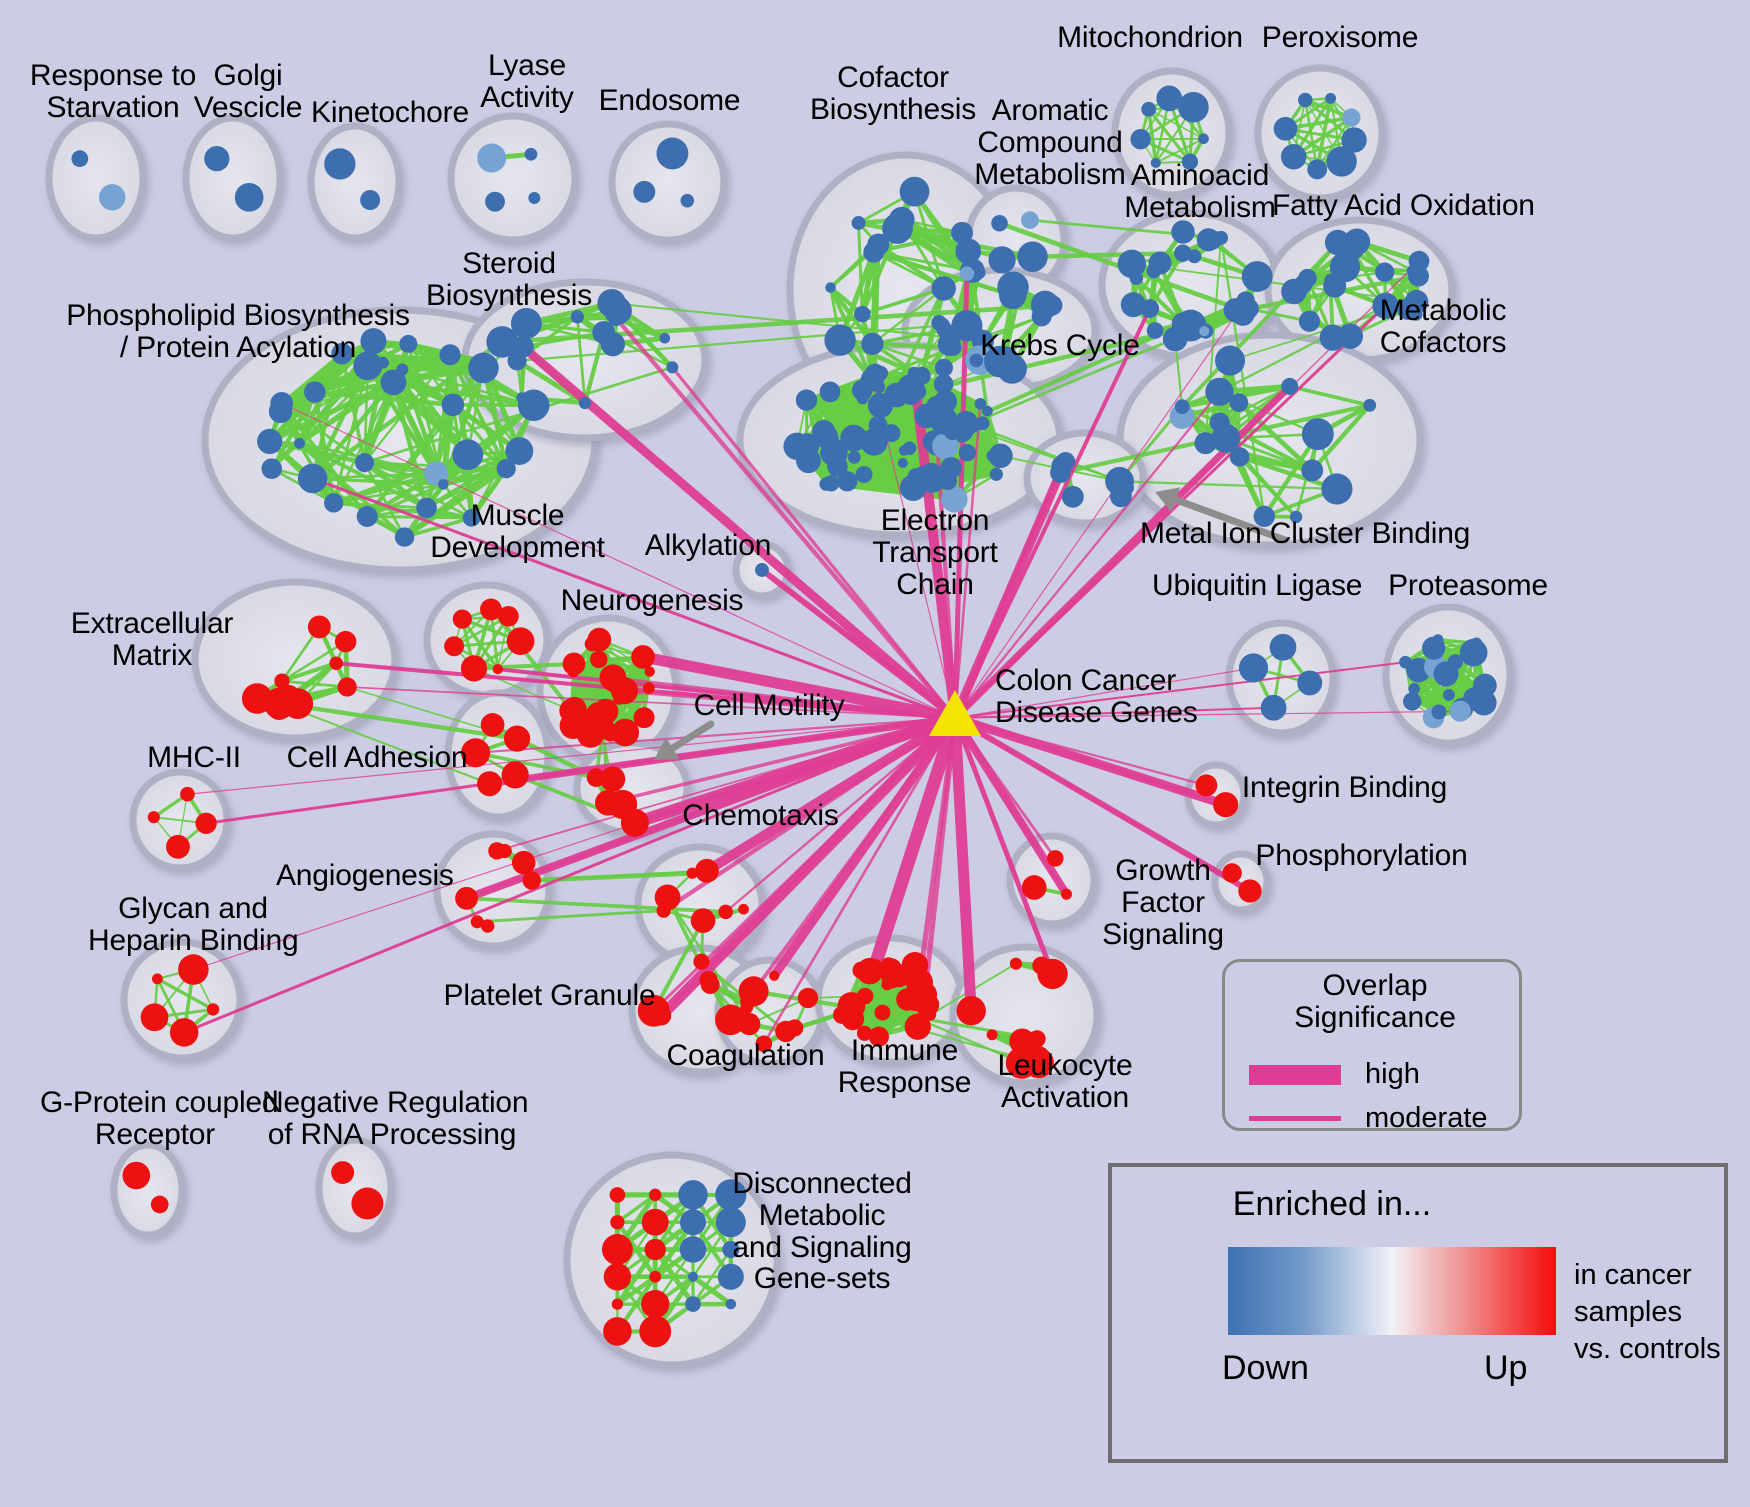 The width and height of the screenshot is (1750, 1507). Describe the element at coordinates (1372, 1046) in the screenshot. I see `overlap-significance-legend: Overlap Significance high moderate` at that location.